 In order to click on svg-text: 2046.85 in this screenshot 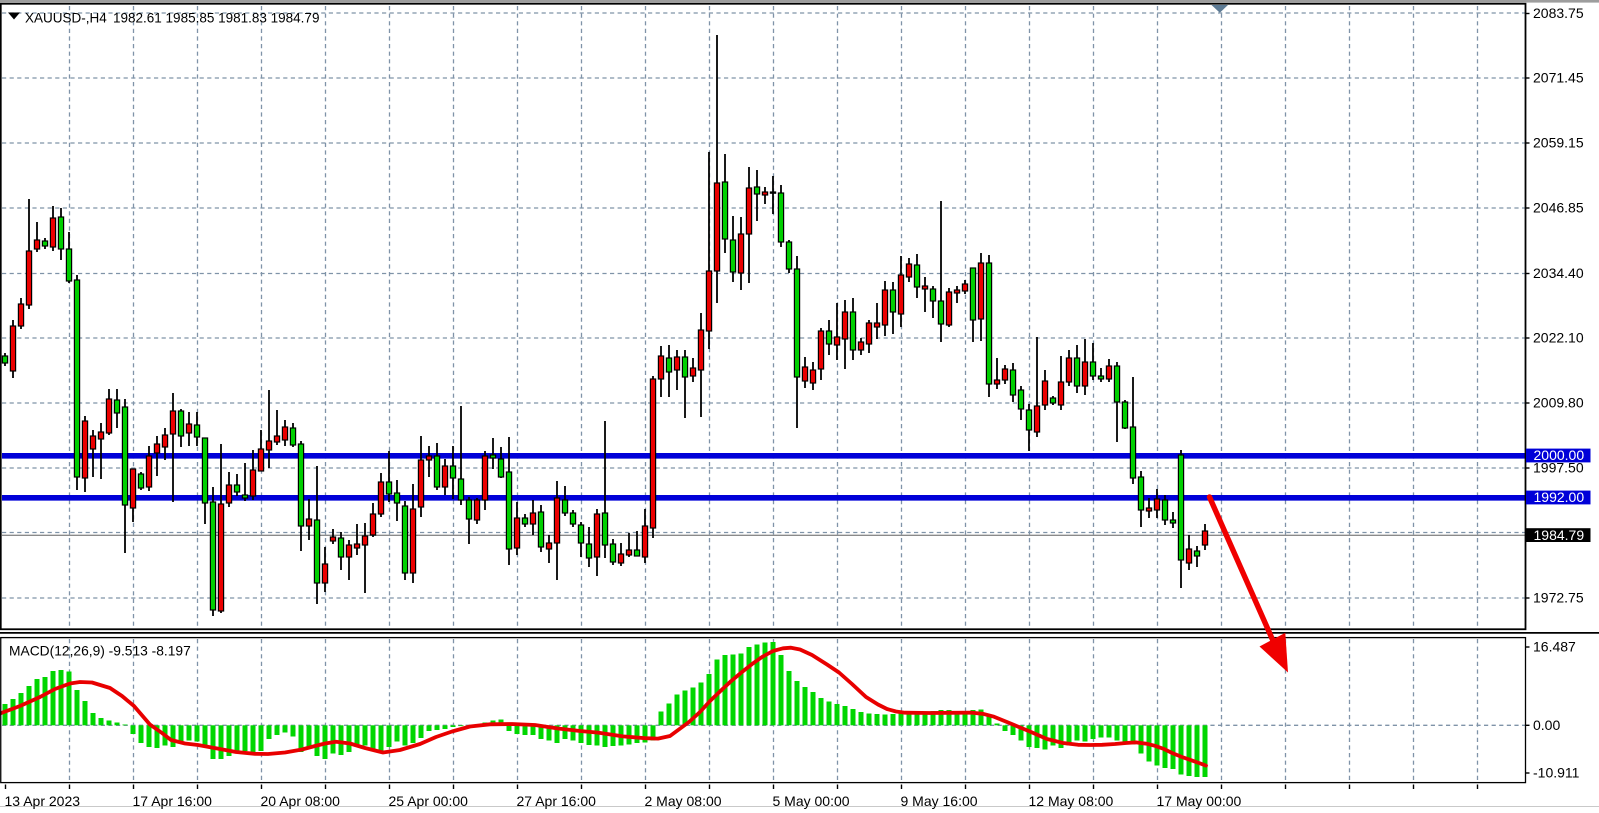, I will do `click(1558, 208)`.